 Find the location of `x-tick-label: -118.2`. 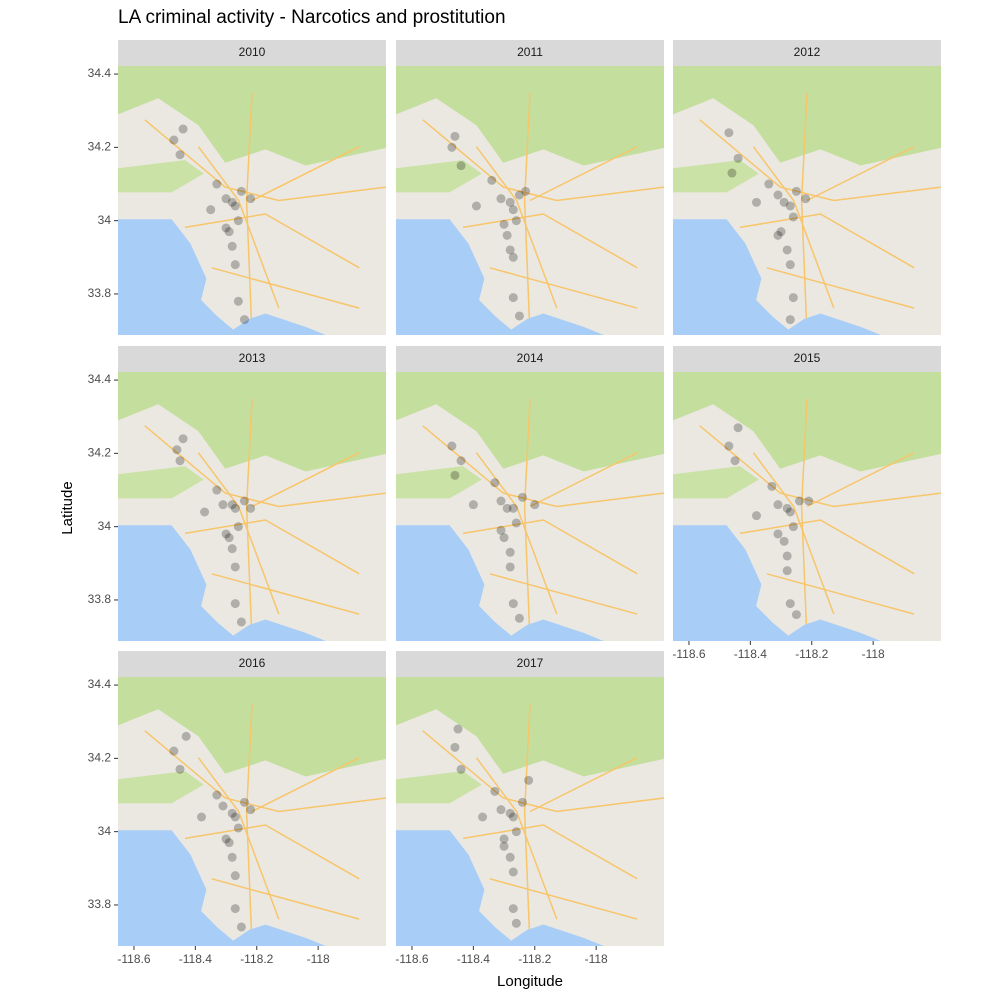

x-tick-label: -118.2 is located at coordinates (811, 654).